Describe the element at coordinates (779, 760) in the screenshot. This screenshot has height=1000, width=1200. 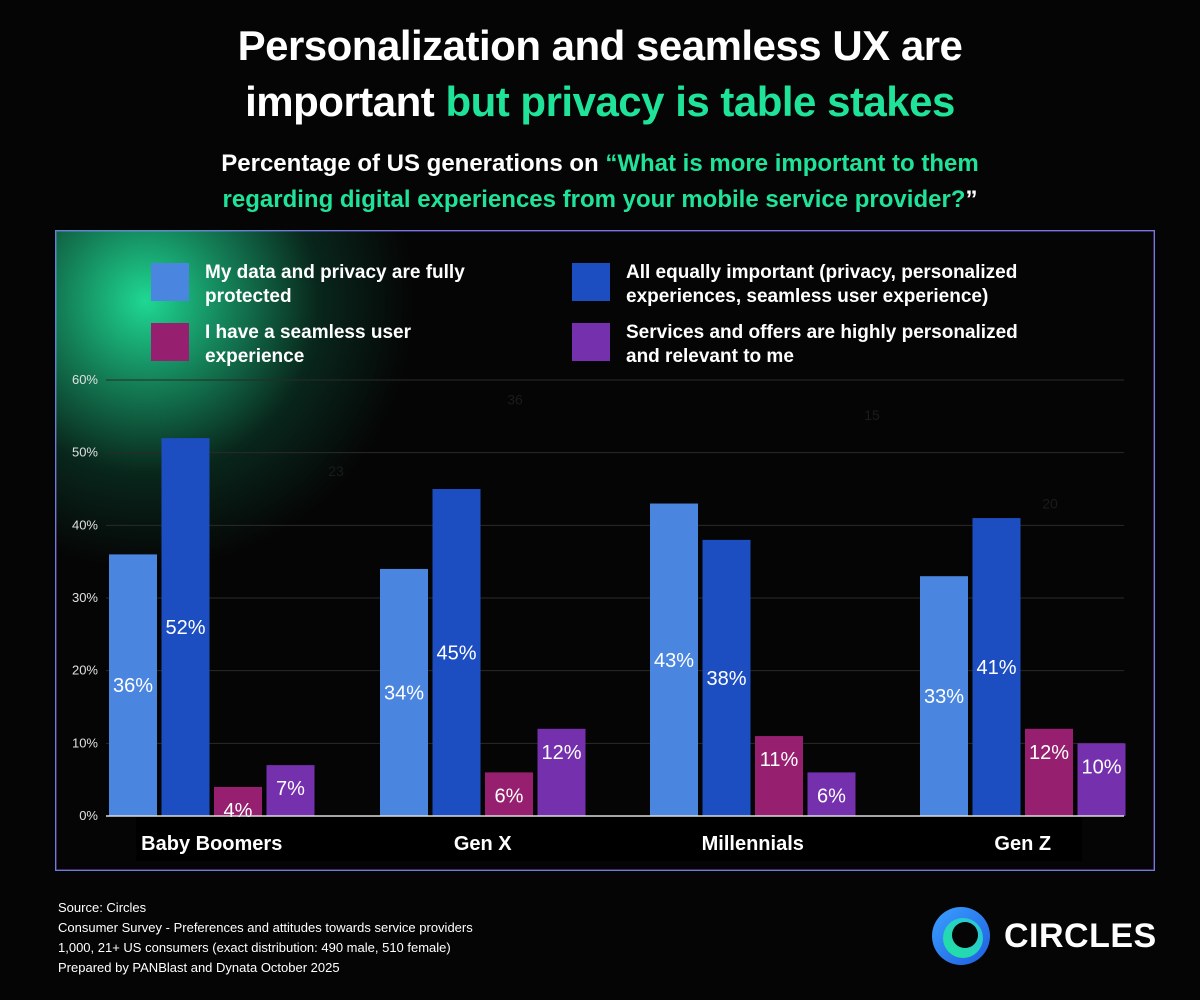
I see `bar-data-label: 11%` at that location.